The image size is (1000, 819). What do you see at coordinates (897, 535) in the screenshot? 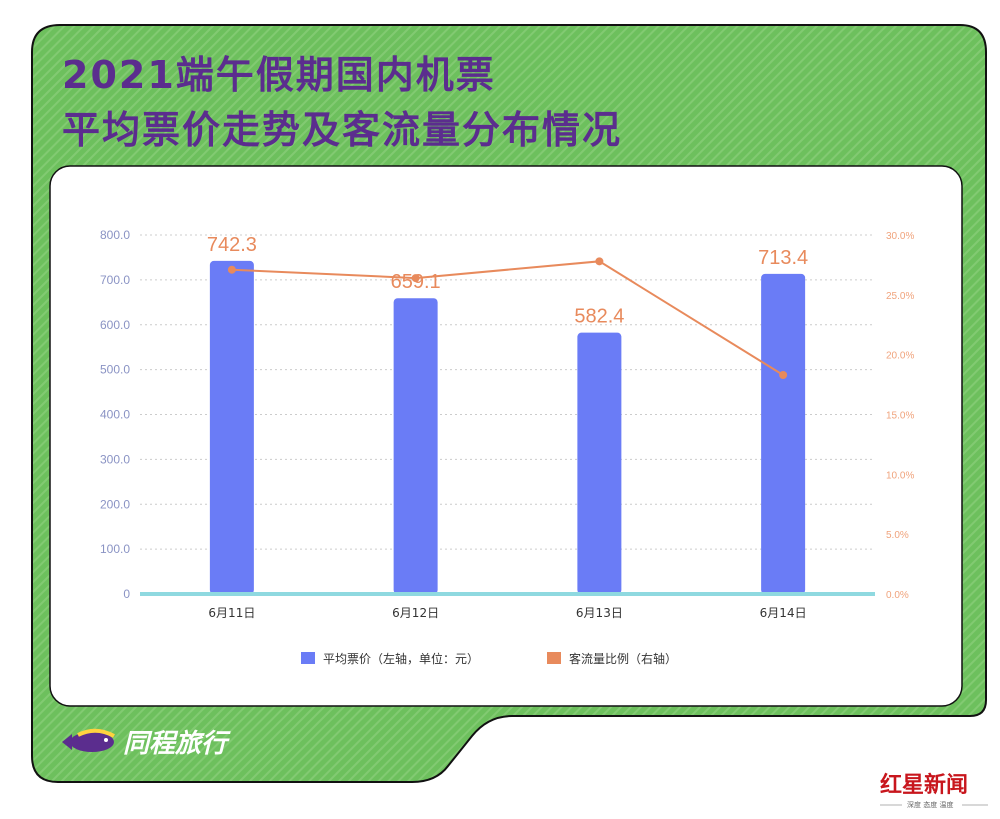
I see `right-axis-tick-label: 5.0%` at bounding box center [897, 535].